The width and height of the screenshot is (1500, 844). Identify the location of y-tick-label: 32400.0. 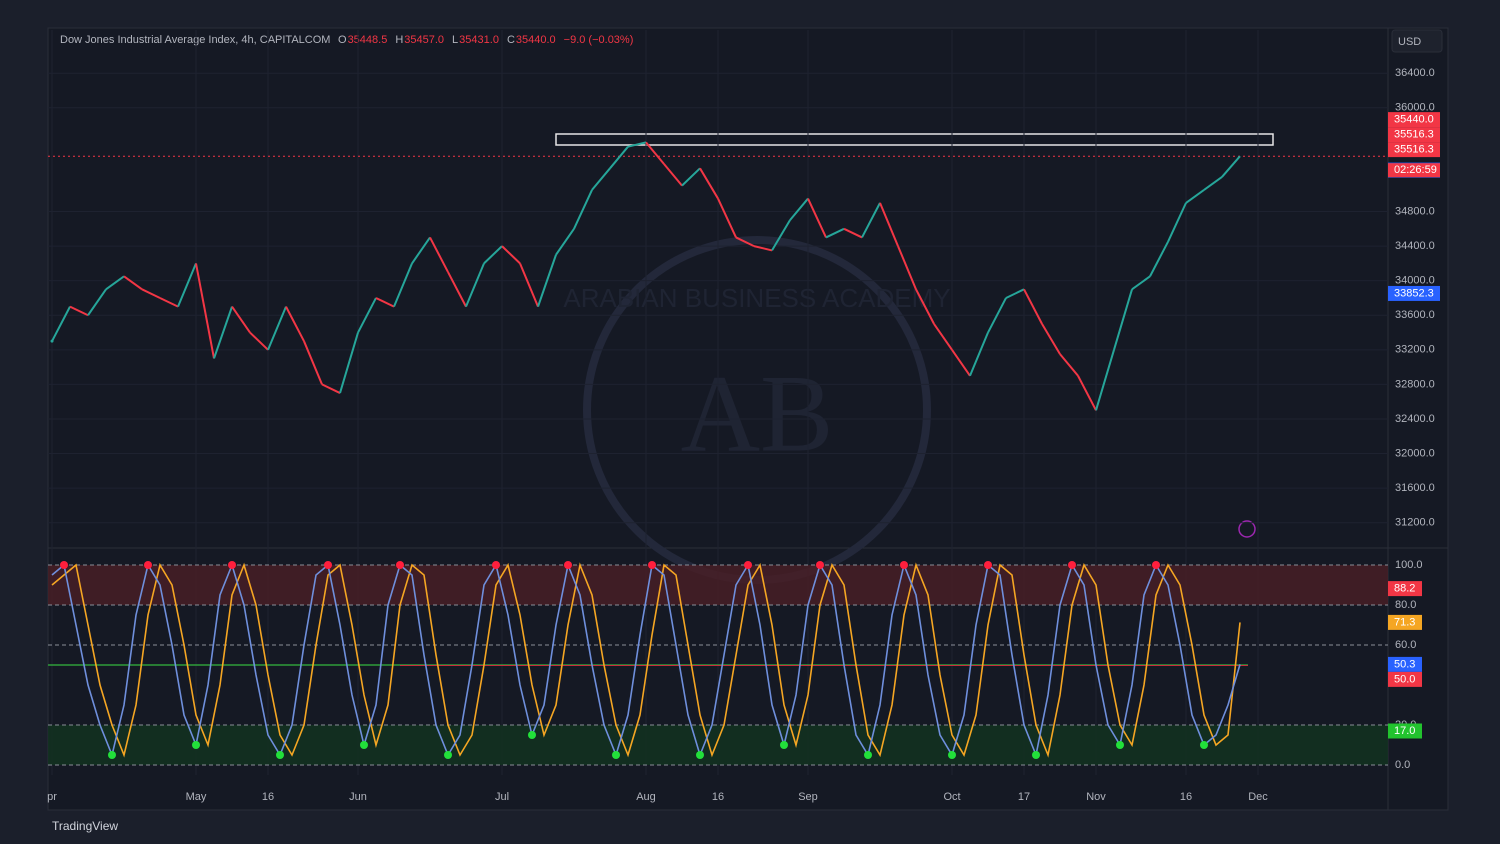
(1415, 419).